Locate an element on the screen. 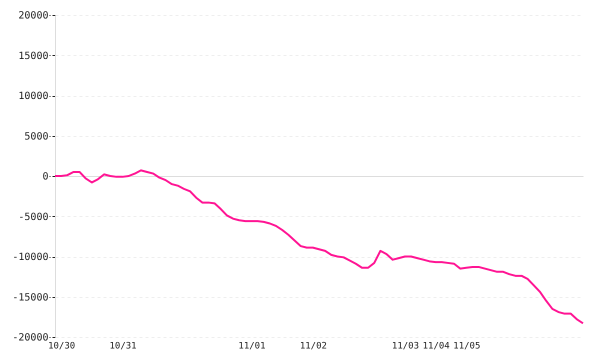 Image resolution: width=600 pixels, height=360 pixels. x-tick-label: 11/04 is located at coordinates (436, 347).